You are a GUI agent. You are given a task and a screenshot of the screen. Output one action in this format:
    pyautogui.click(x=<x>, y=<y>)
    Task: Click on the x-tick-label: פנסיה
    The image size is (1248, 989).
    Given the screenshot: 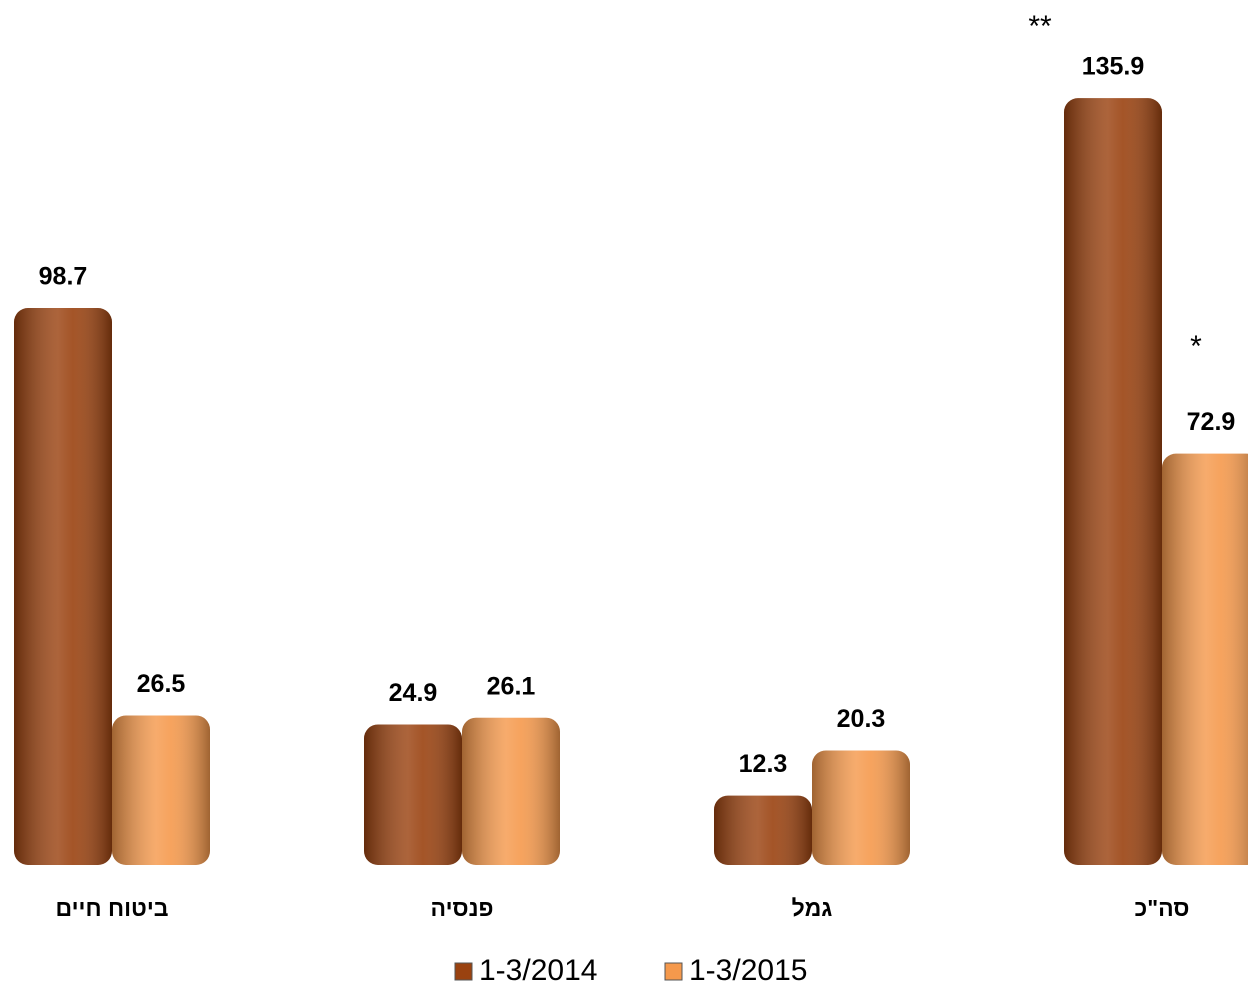 What is the action you would take?
    pyautogui.click(x=462, y=908)
    